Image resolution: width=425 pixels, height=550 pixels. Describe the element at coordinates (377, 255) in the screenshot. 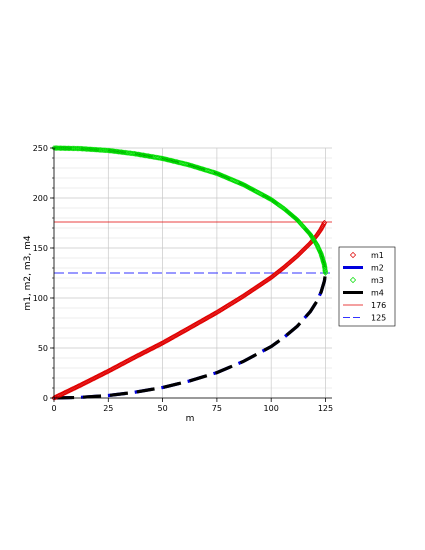

I see `legend-label-m1: m1` at that location.